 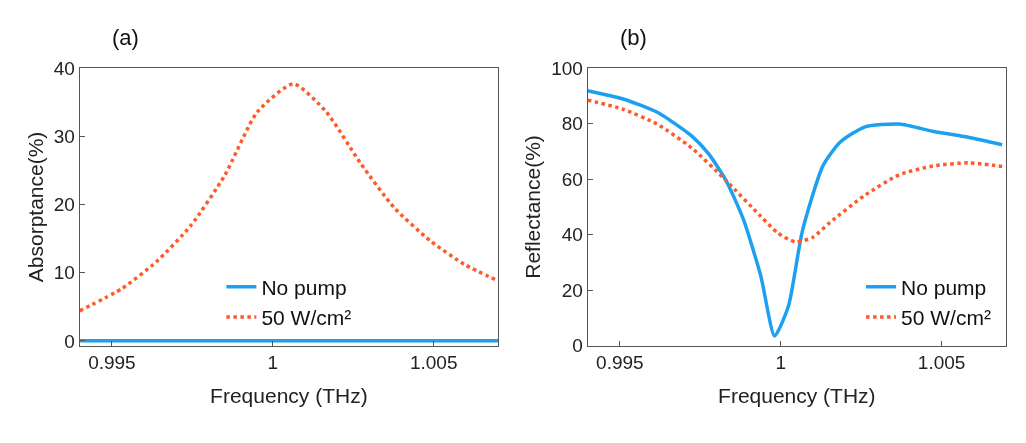 What do you see at coordinates (125, 37) in the screenshot?
I see `chart-title: (a)` at bounding box center [125, 37].